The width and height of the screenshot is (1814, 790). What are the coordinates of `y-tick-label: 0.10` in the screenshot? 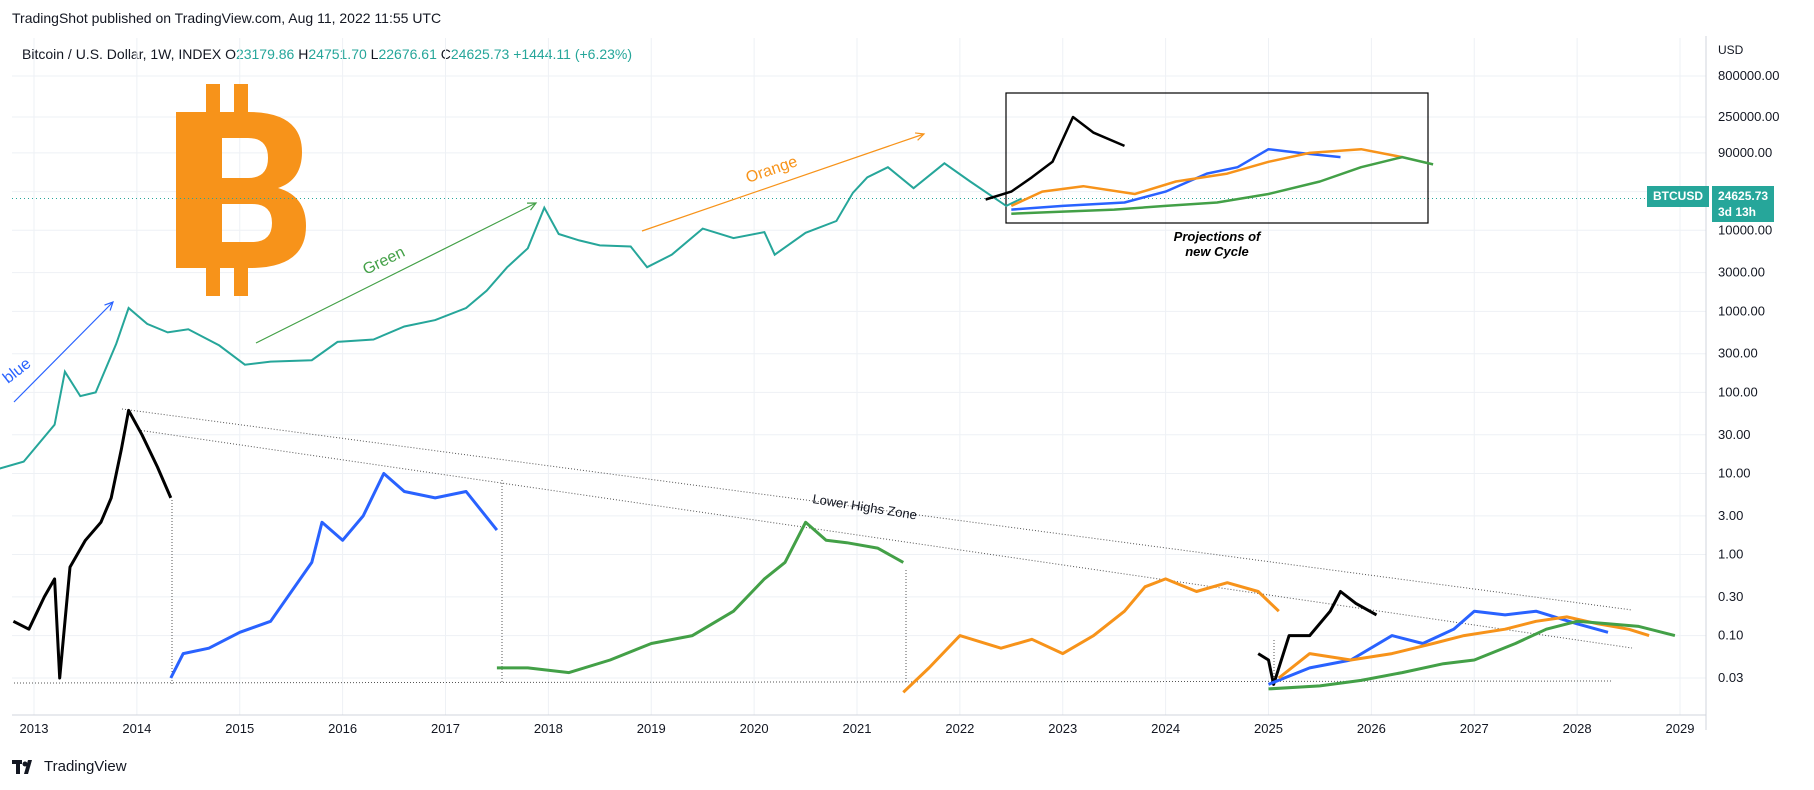 It's located at (1730, 635).